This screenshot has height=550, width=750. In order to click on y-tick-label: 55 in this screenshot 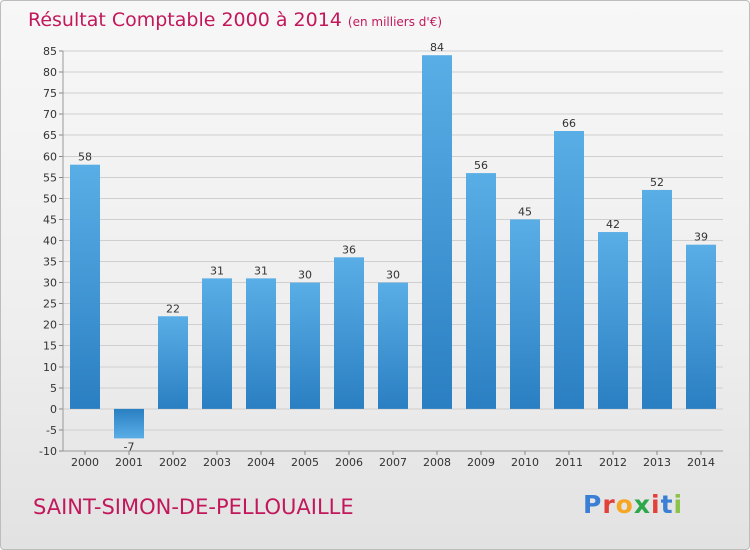, I will do `click(50, 177)`.